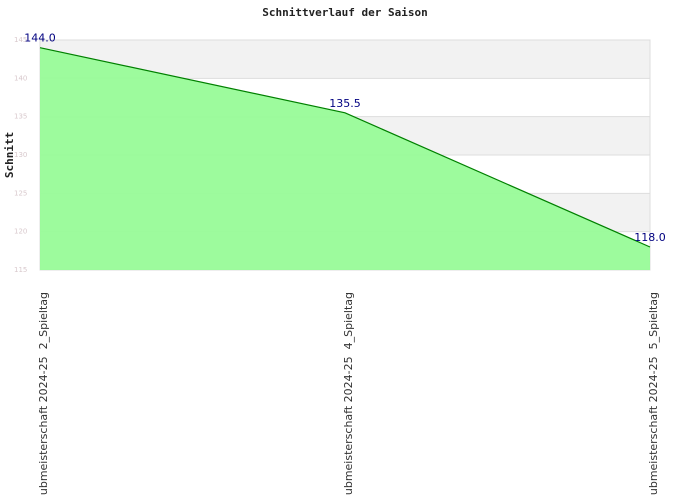 This screenshot has width=690, height=500. Describe the element at coordinates (20, 40) in the screenshot. I see `y-tick-label: 145` at that location.